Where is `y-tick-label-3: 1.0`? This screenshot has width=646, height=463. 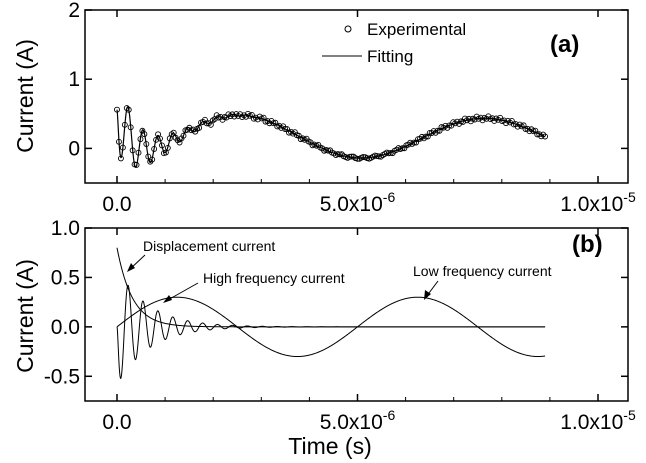 y-tick-label-3: 1.0 is located at coordinates (65, 228).